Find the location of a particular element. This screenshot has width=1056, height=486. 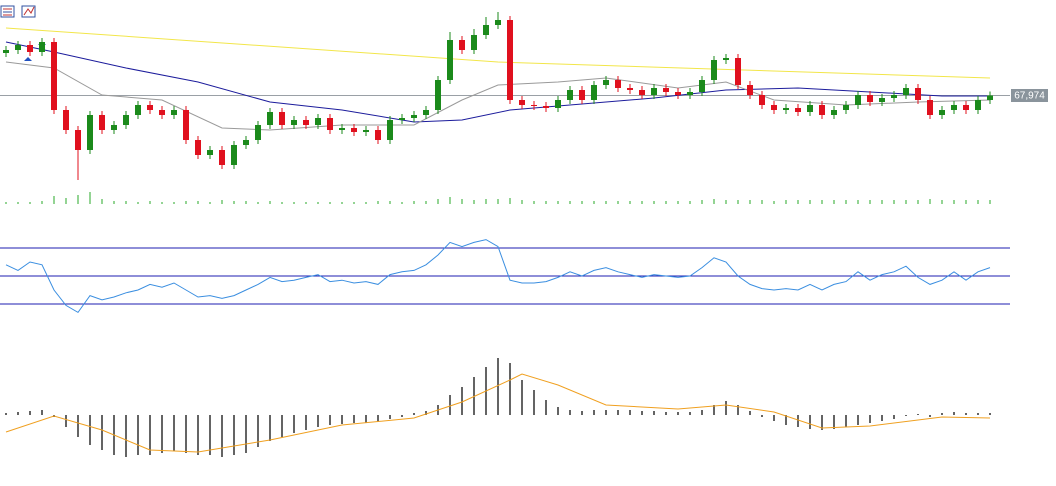

toolbar is located at coordinates (18, 11).